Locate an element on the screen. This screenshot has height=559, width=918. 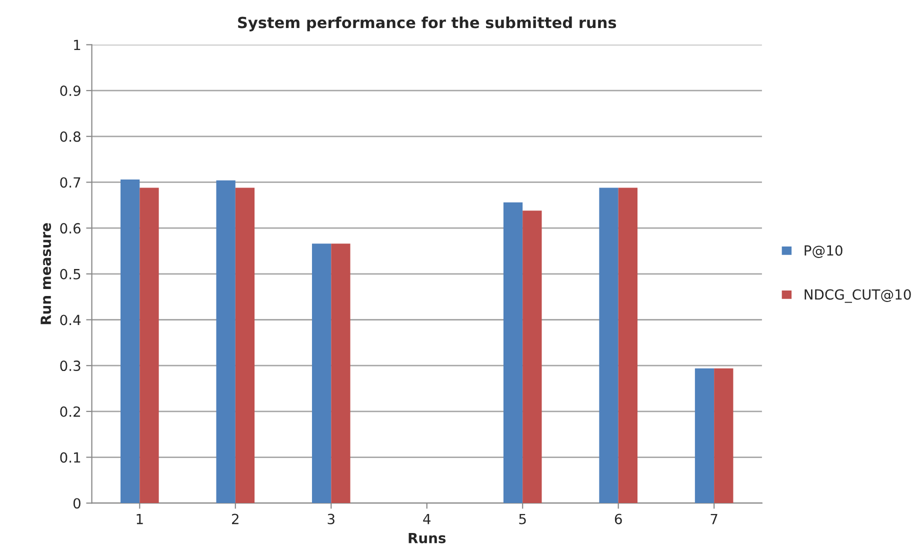
y-tick-label: 0.8 is located at coordinates (70, 136).